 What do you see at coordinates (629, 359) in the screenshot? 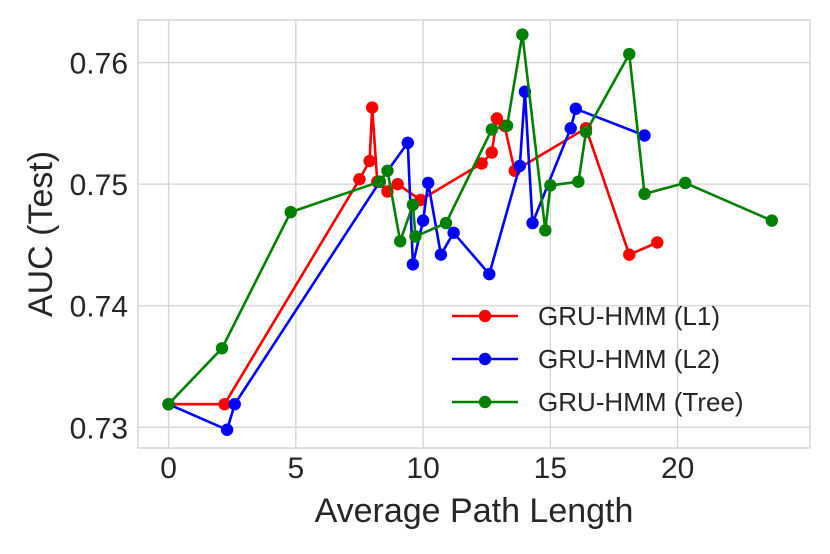
I see `legend-label: GRU-HMM (L2)` at bounding box center [629, 359].